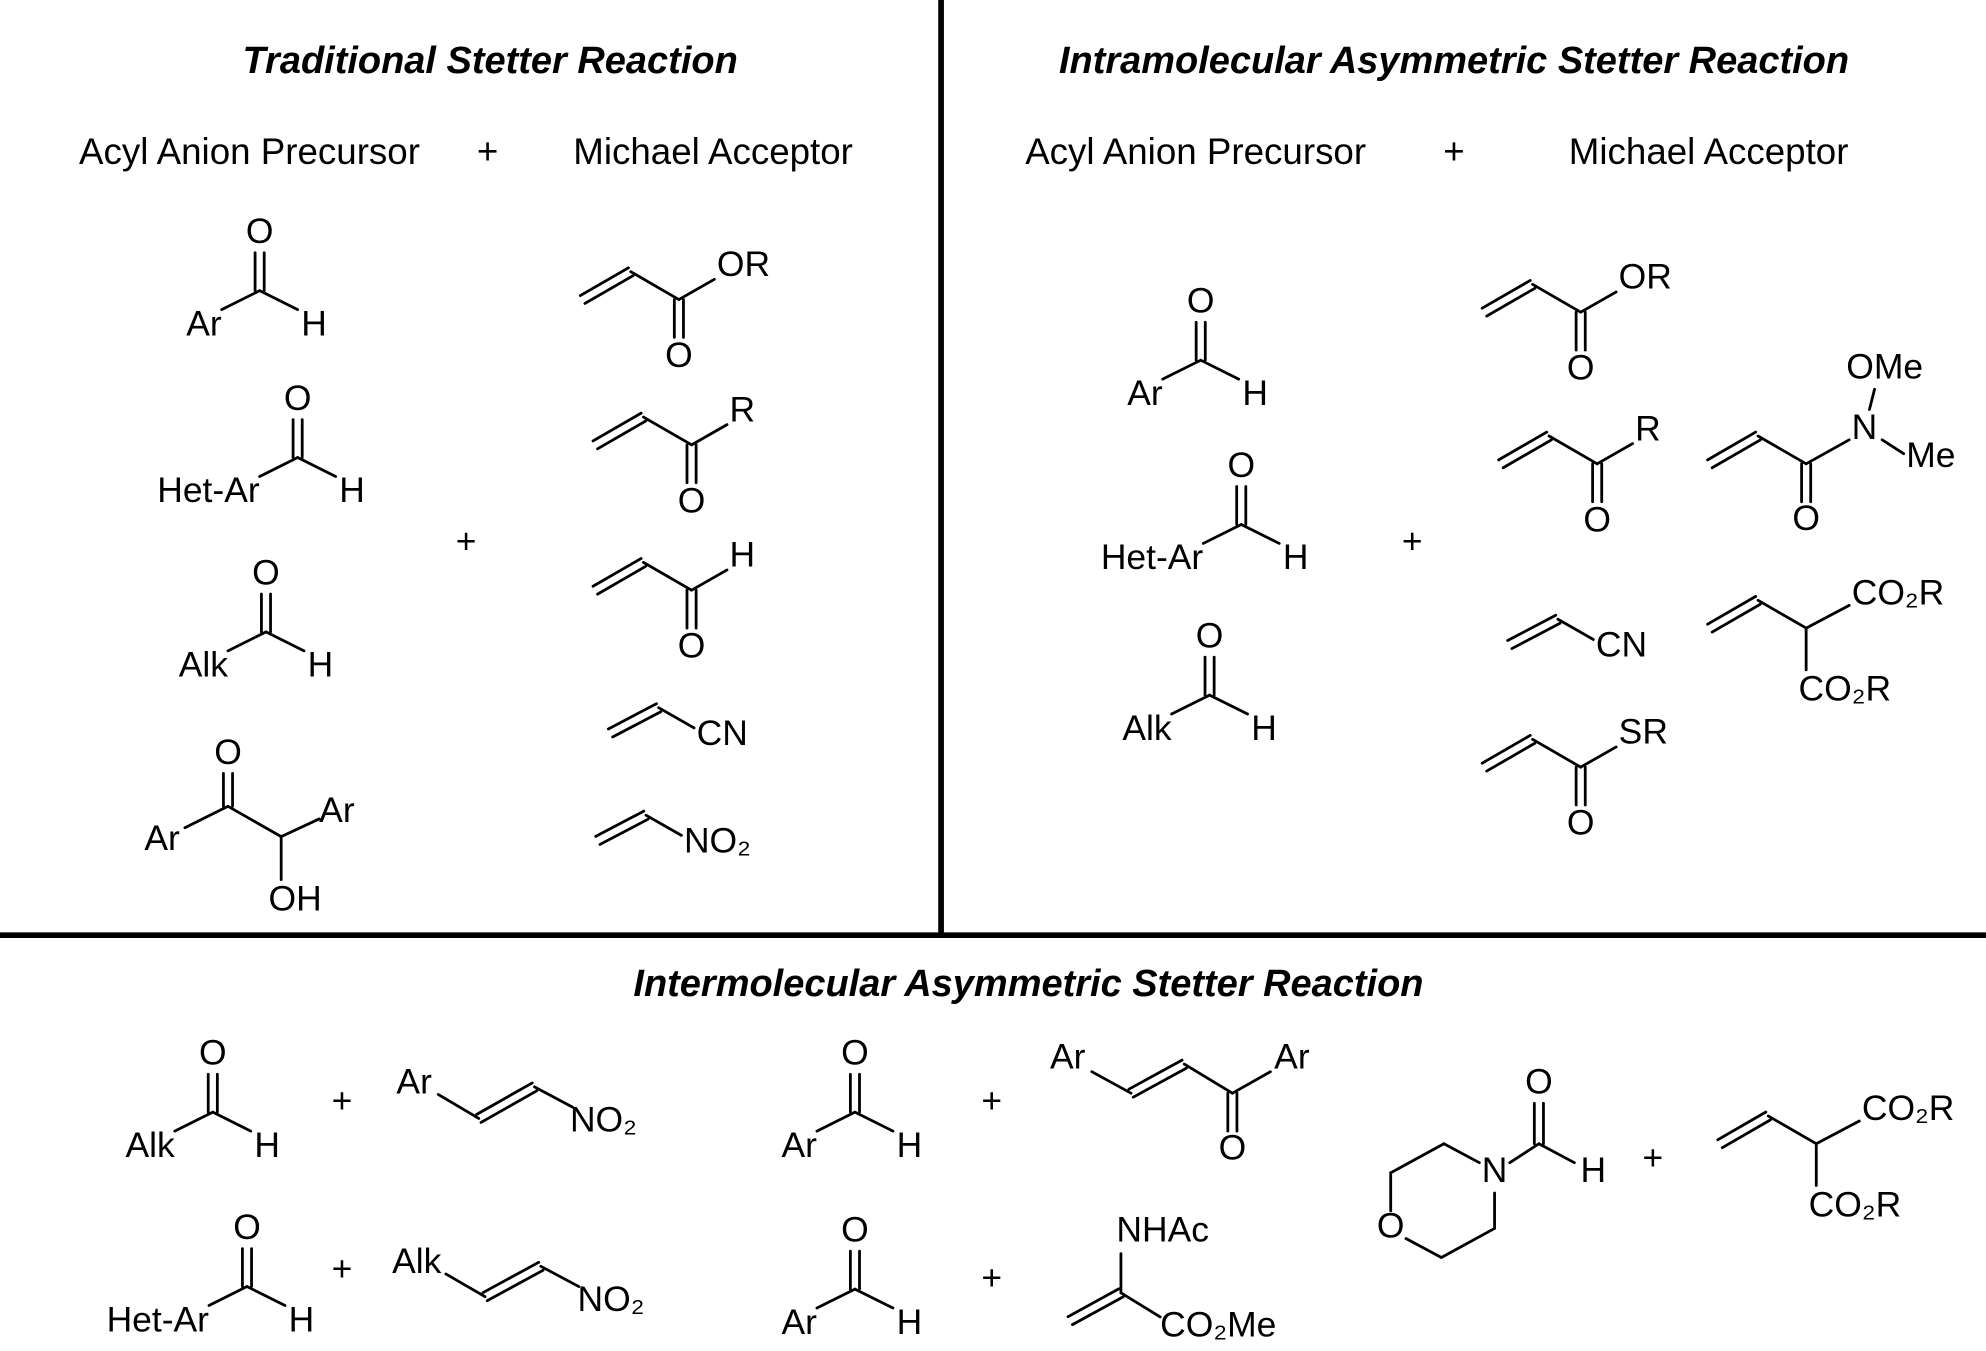 This screenshot has height=1351, width=1986. I want to click on atom-label: CO₂R, so click(1845, 689).